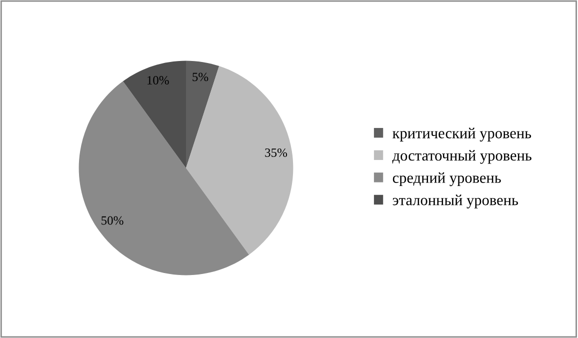 This screenshot has width=578, height=338. Describe the element at coordinates (462, 157) in the screenshot. I see `legend-label: достаточный уровень` at that location.